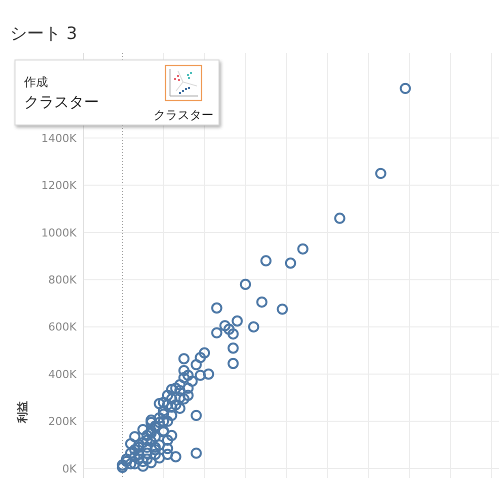 The height and width of the screenshot is (486, 499). I want to click on y-tick-label: 600K, so click(63, 327).